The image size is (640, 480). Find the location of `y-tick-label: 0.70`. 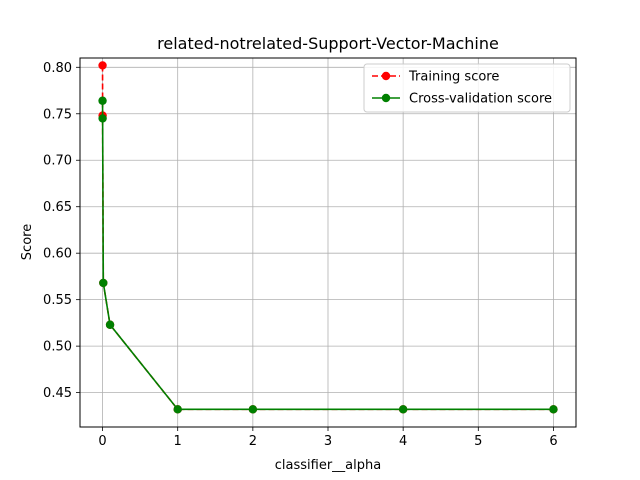

y-tick-label: 0.70 is located at coordinates (57, 161).